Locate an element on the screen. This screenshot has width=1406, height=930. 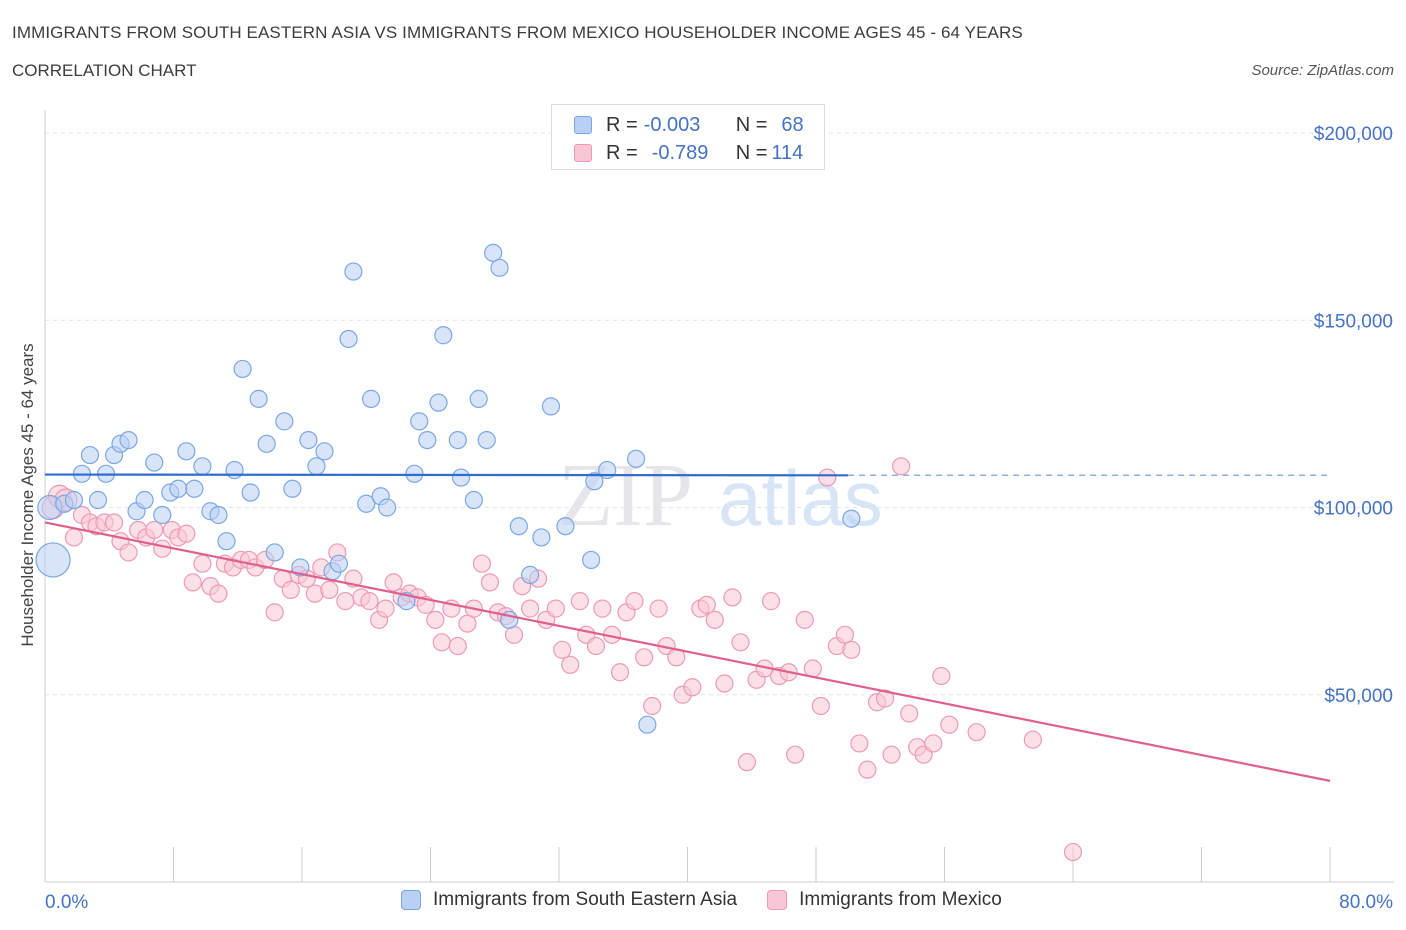
x-tick-label: 0.0% is located at coordinates (66, 902).